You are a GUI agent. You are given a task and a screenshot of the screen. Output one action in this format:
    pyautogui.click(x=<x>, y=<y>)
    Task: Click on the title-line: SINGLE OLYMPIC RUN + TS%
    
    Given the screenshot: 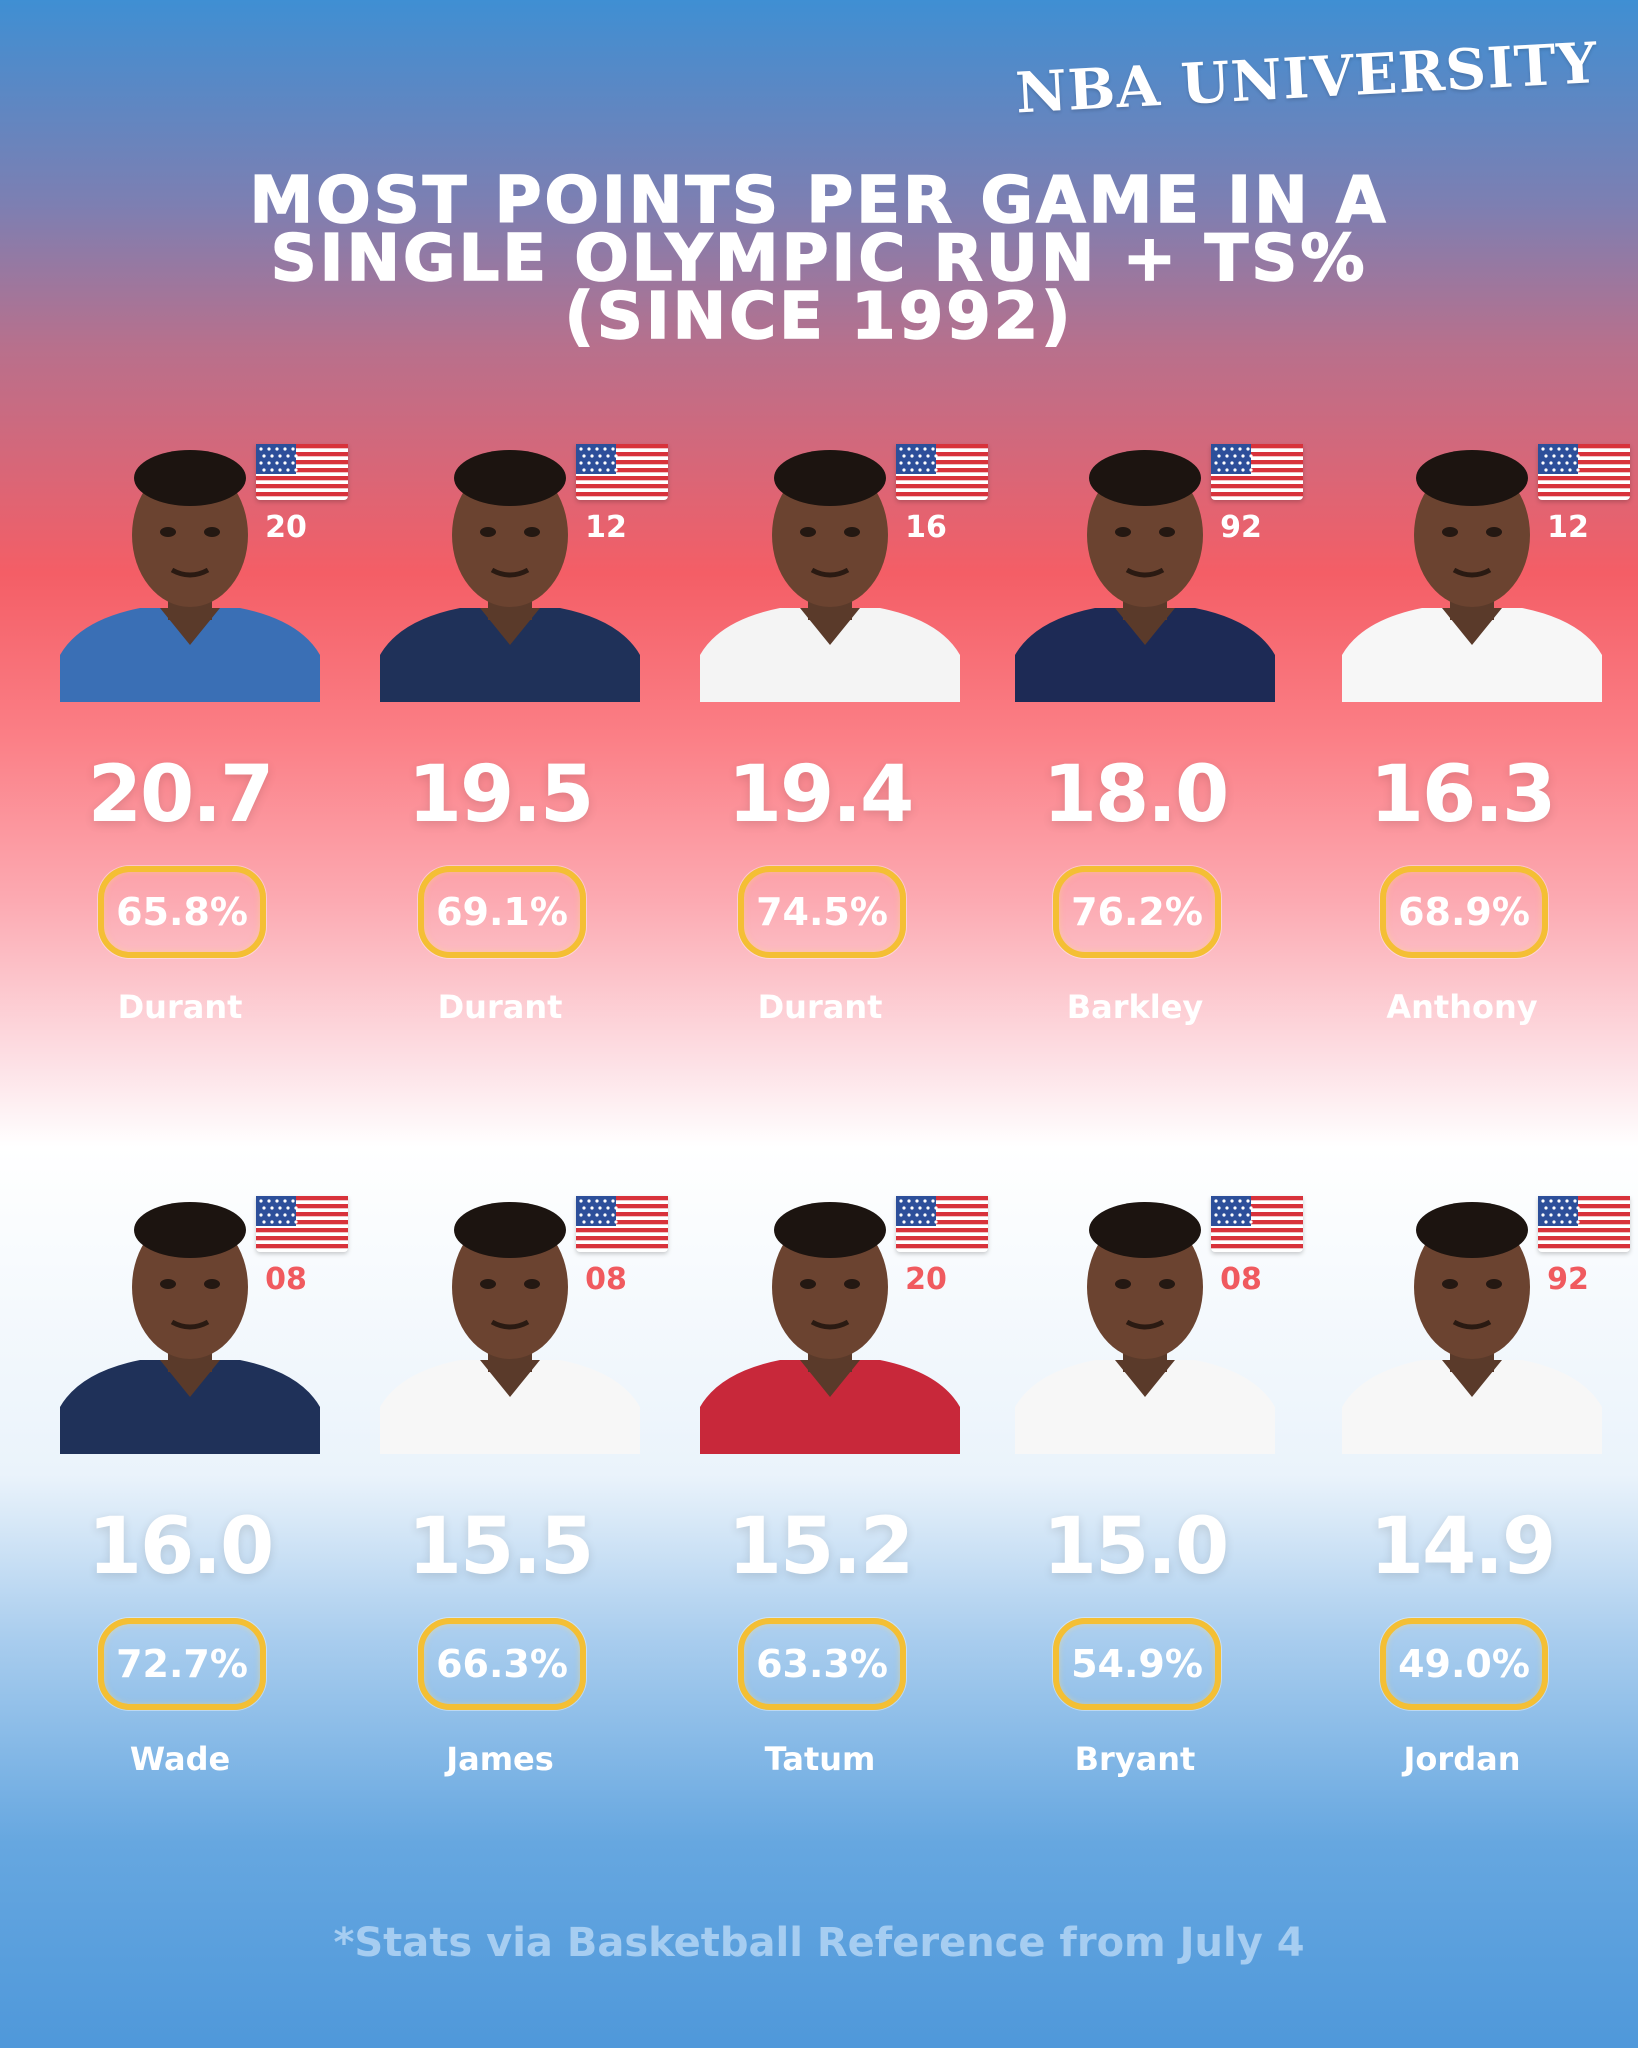 What is the action you would take?
    pyautogui.click(x=819, y=259)
    